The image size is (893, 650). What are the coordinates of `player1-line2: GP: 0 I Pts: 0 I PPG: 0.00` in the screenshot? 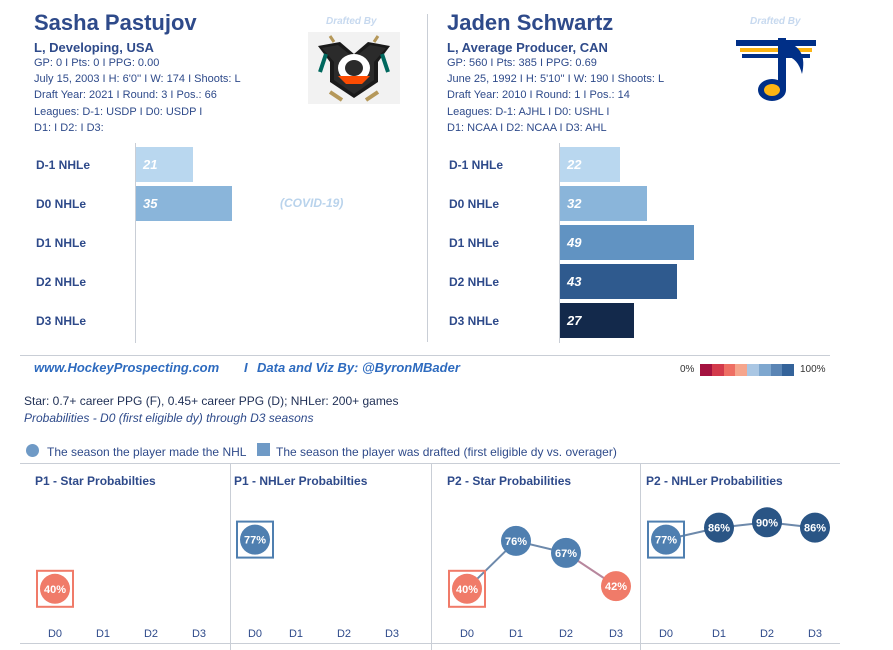 It's located at (97, 63).